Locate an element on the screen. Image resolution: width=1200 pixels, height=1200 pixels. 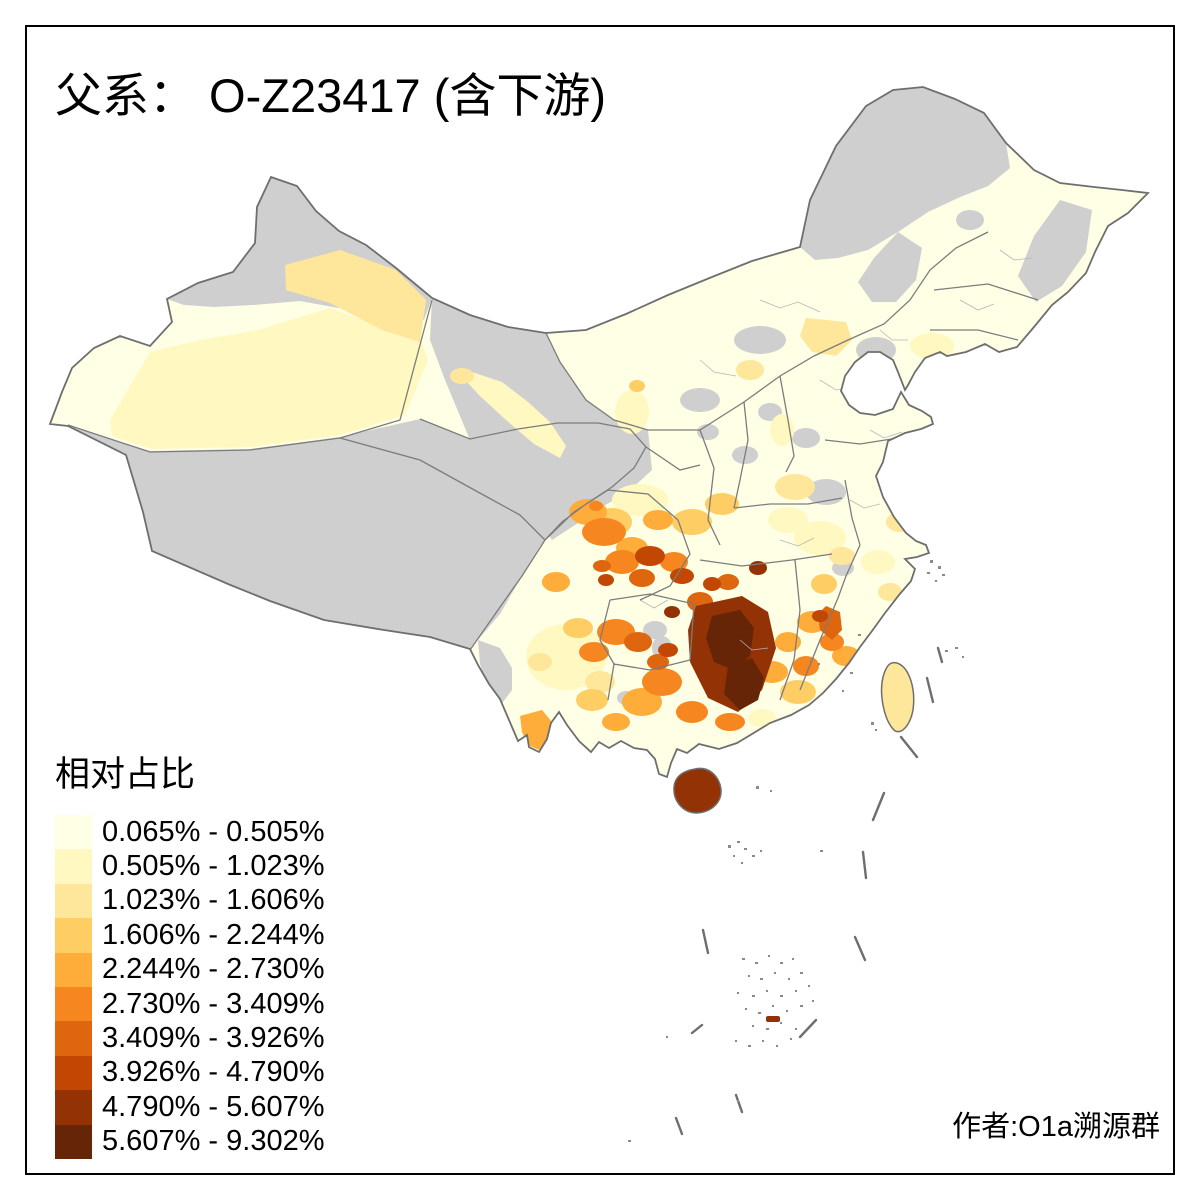
legend-label: 0.505% - 1.023% is located at coordinates (213, 866).